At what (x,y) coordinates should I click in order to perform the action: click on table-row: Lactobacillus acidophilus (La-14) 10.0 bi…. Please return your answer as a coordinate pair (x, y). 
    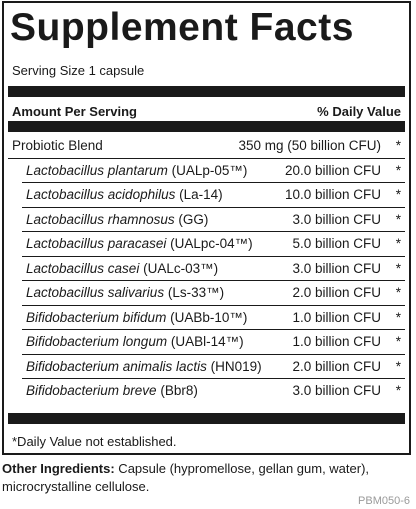
    Looking at the image, I should click on (213, 195).